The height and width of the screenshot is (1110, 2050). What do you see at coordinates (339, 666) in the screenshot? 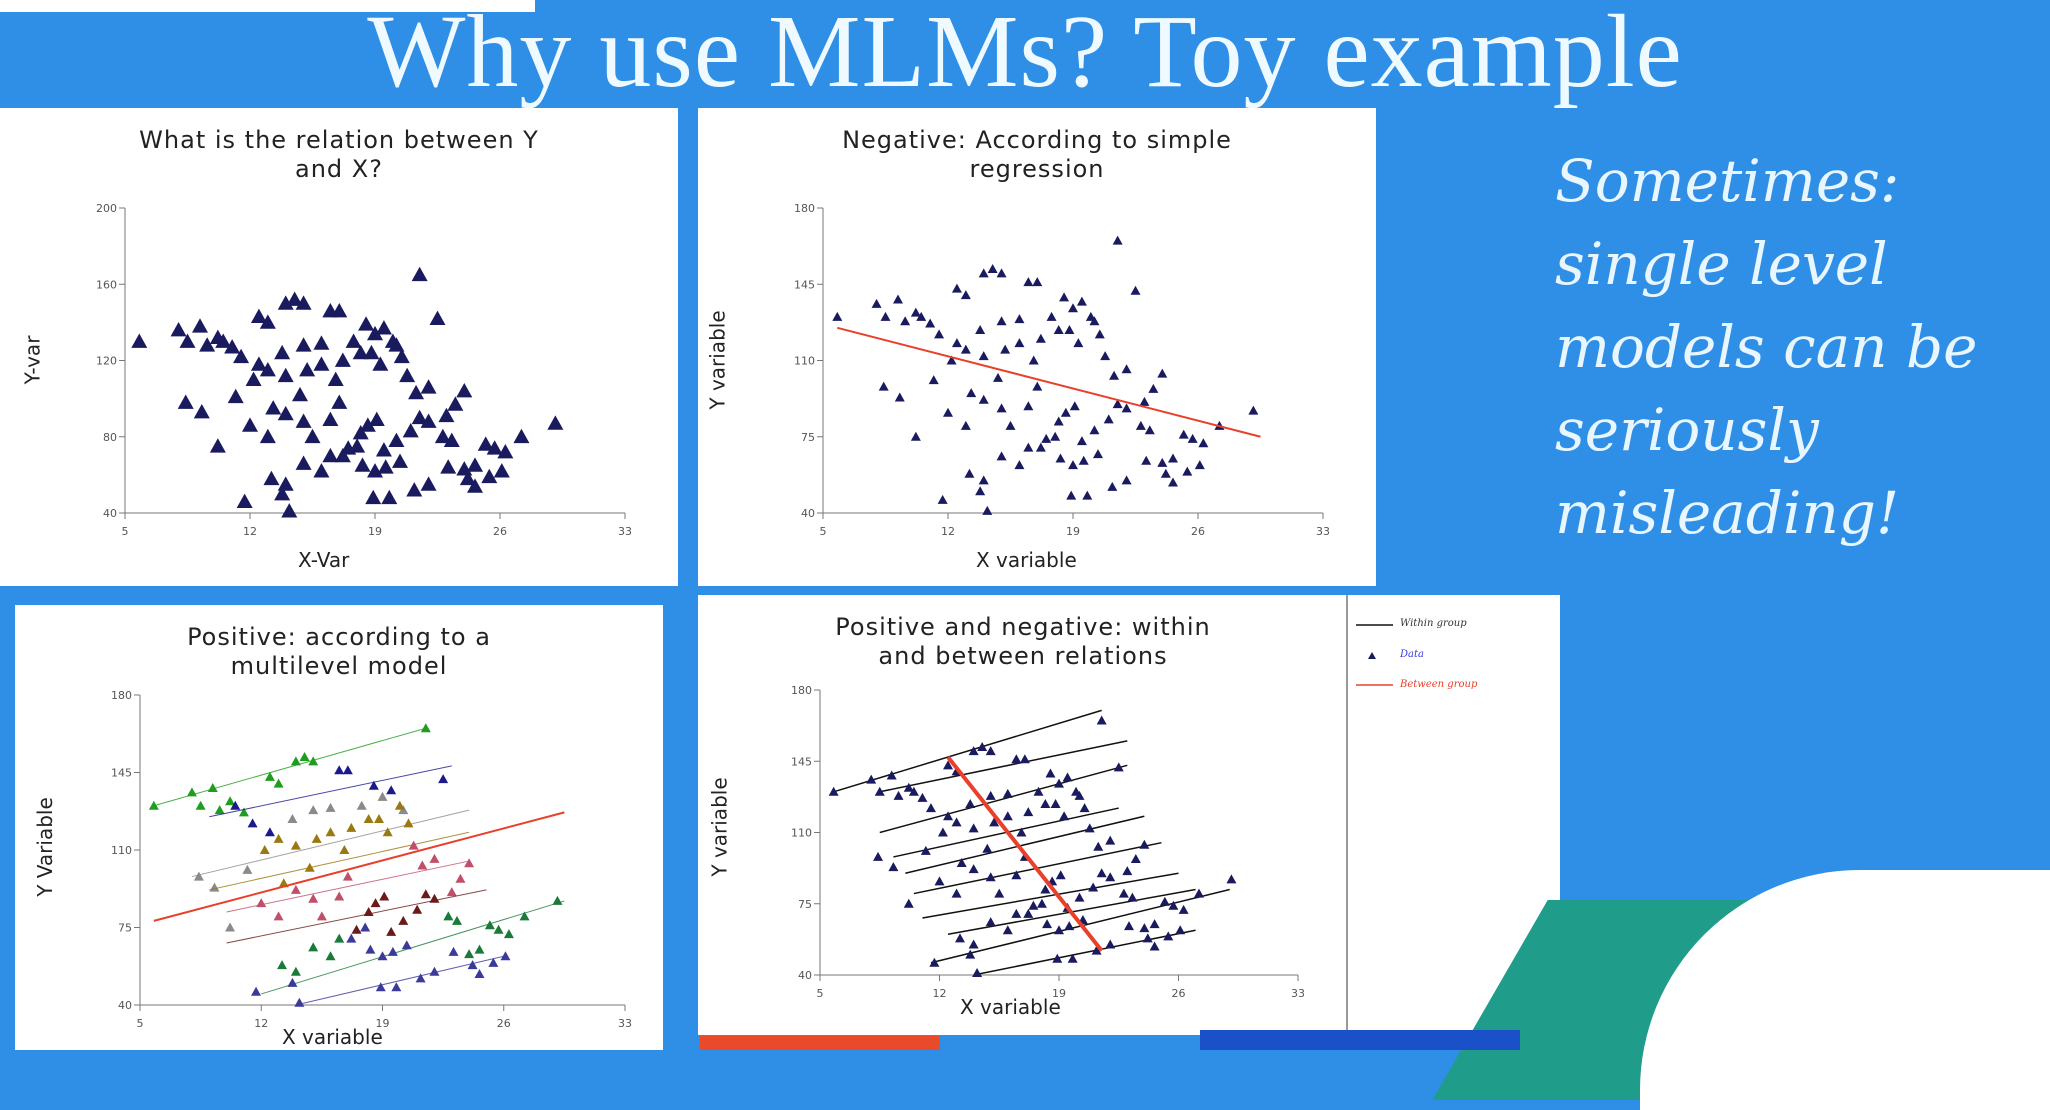
I see `chart-title-line: multilevel model` at bounding box center [339, 666].